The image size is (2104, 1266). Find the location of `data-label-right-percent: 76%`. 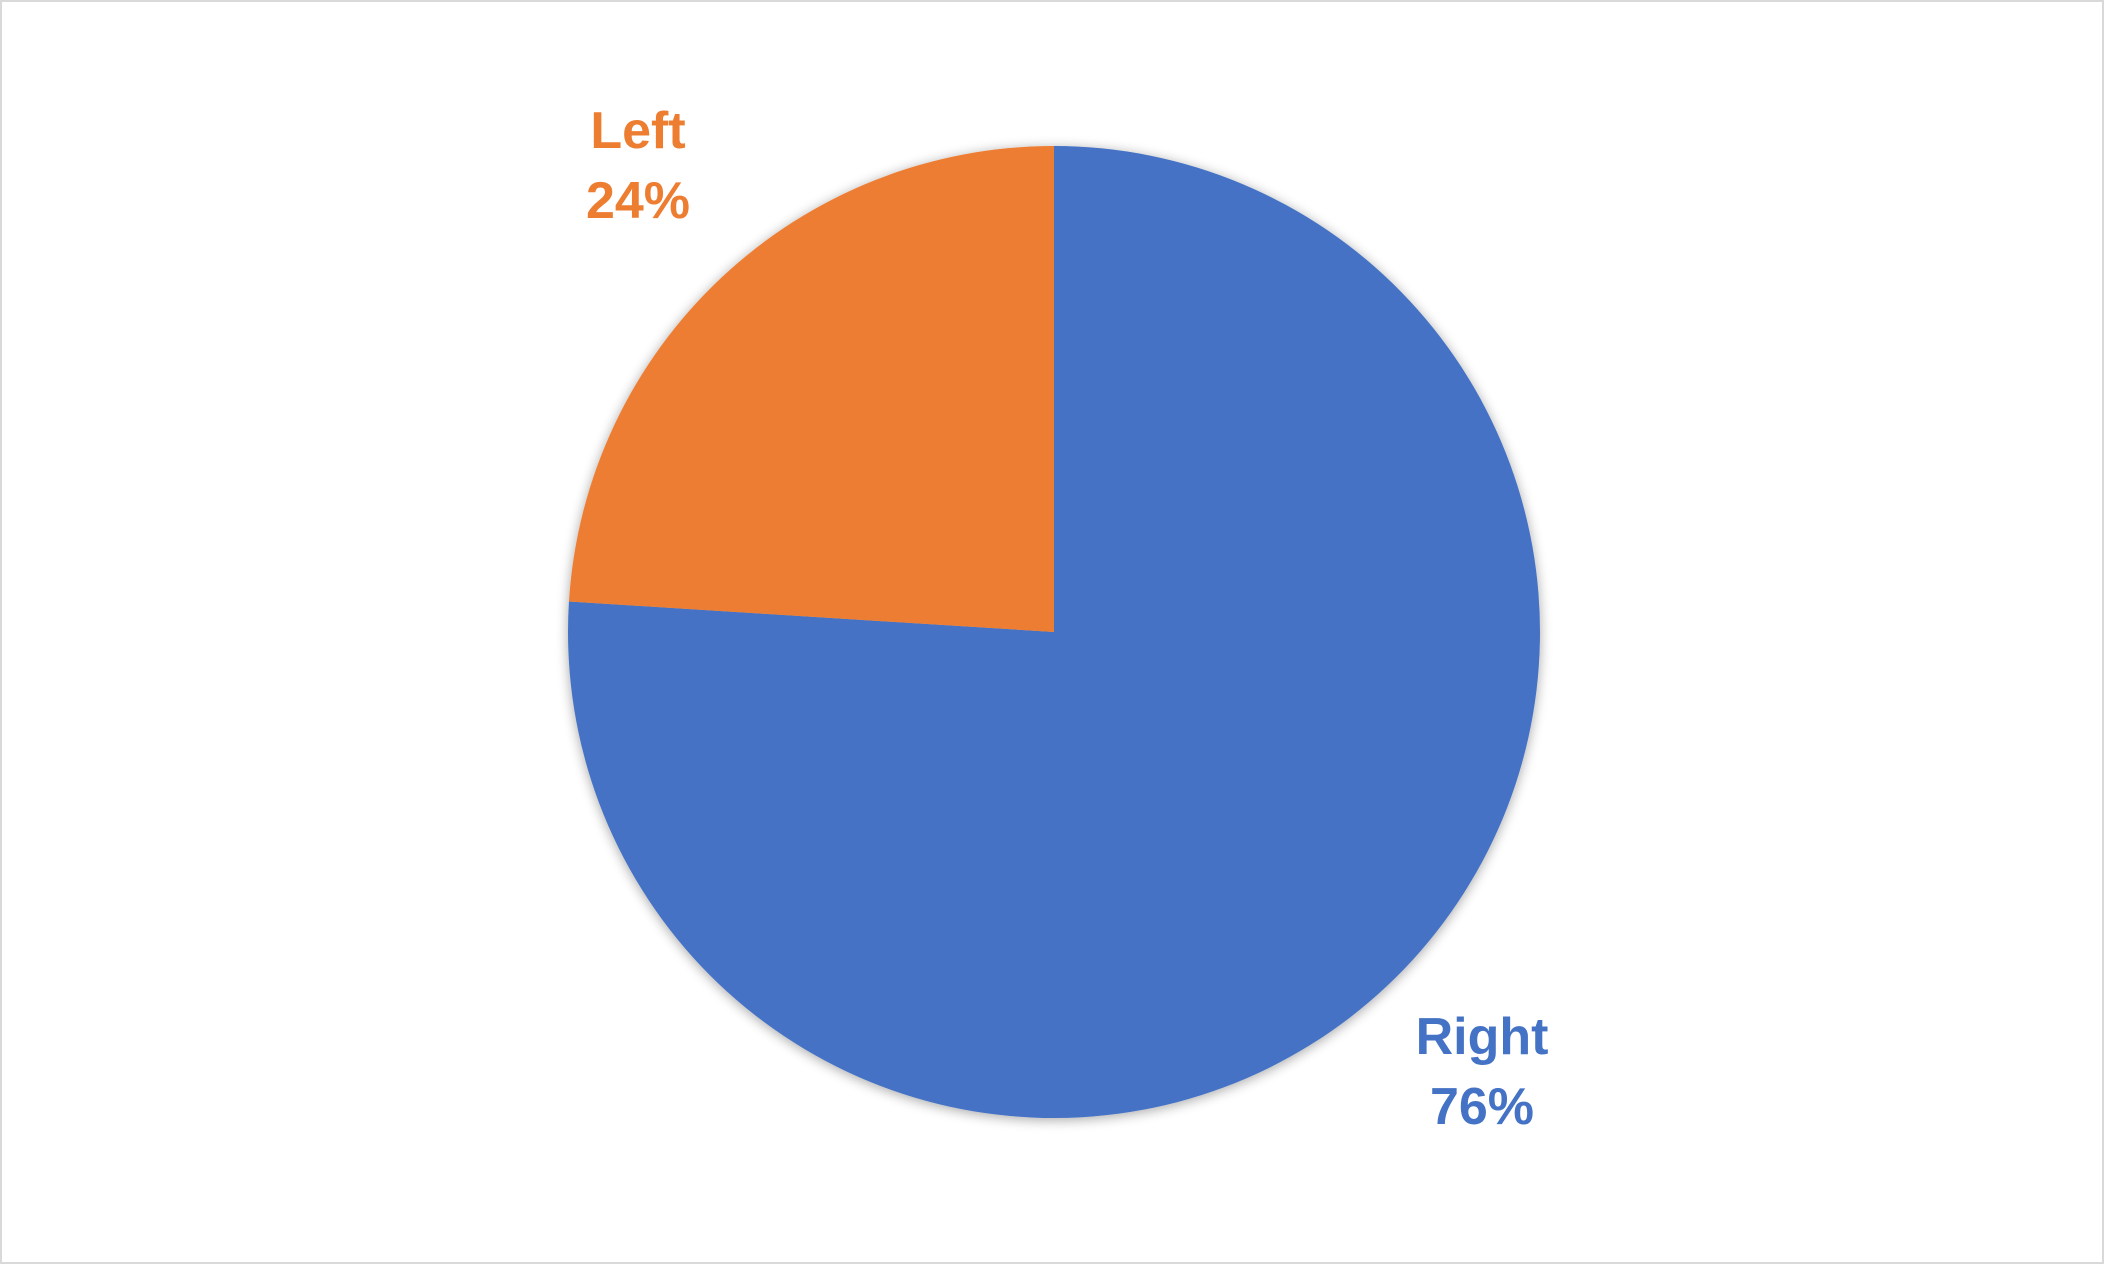

data-label-right-percent: 76% is located at coordinates (1482, 1107).